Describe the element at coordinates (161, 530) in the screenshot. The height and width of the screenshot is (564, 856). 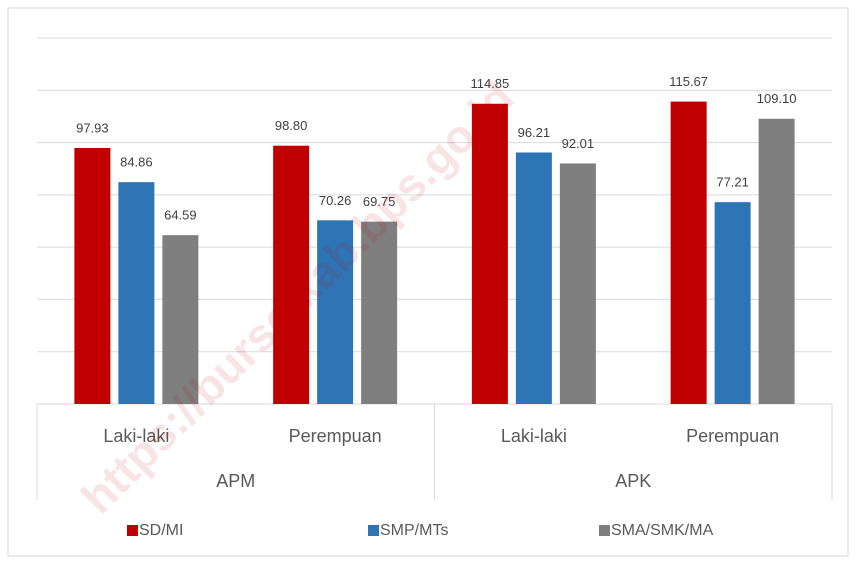
I see `legend-label: SD/MI` at that location.